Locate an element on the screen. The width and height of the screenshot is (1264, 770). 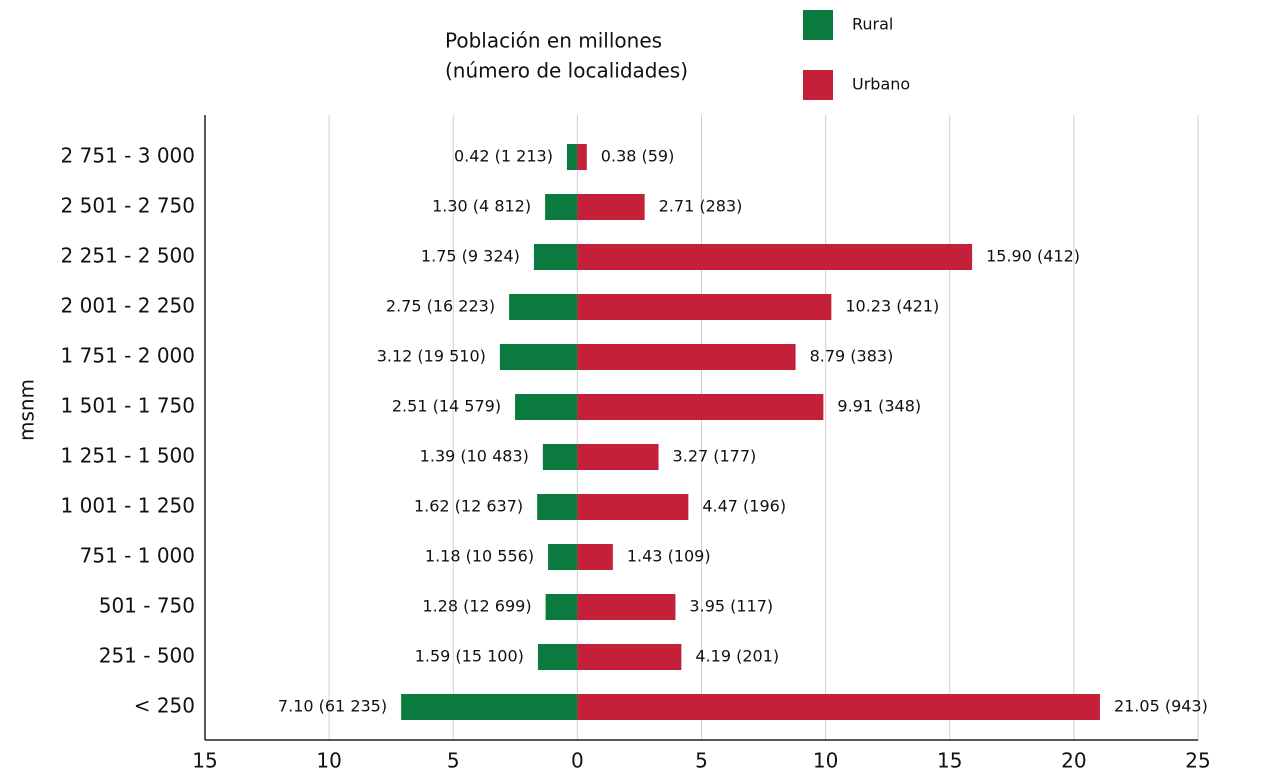
data-label: 15.90 (412) is located at coordinates (1033, 256).